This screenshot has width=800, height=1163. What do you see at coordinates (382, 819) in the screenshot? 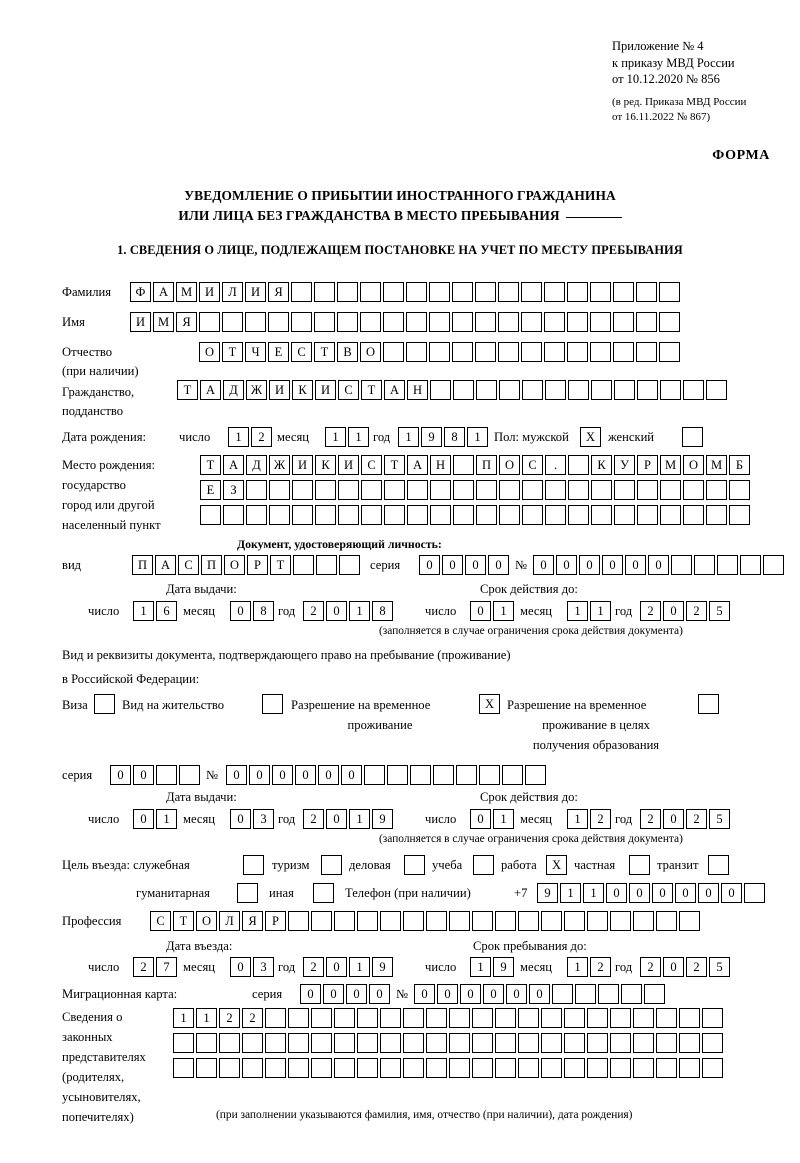
I see `char-cell: 9` at bounding box center [382, 819].